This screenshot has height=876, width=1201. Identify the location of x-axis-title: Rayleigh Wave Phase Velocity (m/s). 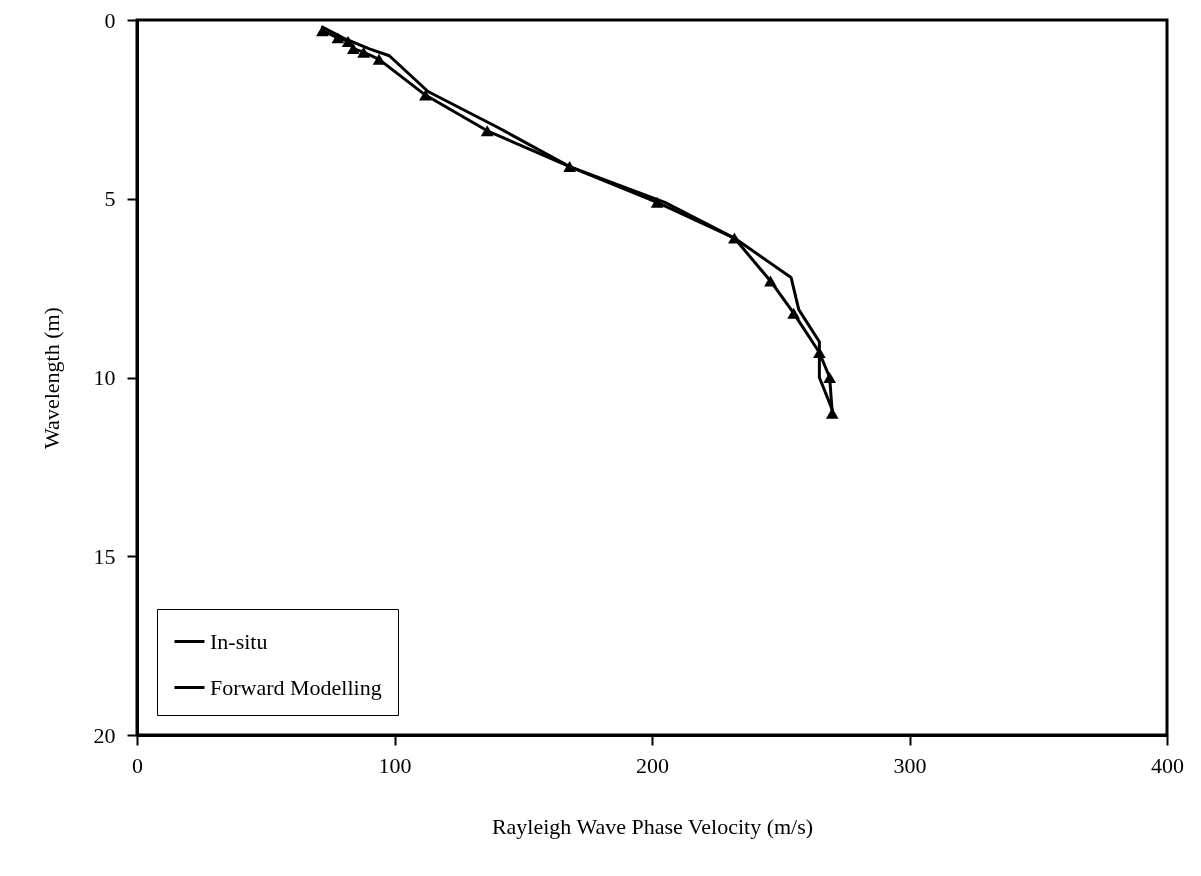
(652, 826).